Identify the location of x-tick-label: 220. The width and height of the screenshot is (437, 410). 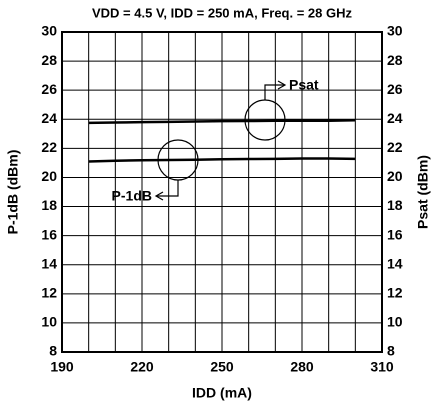
(142, 367).